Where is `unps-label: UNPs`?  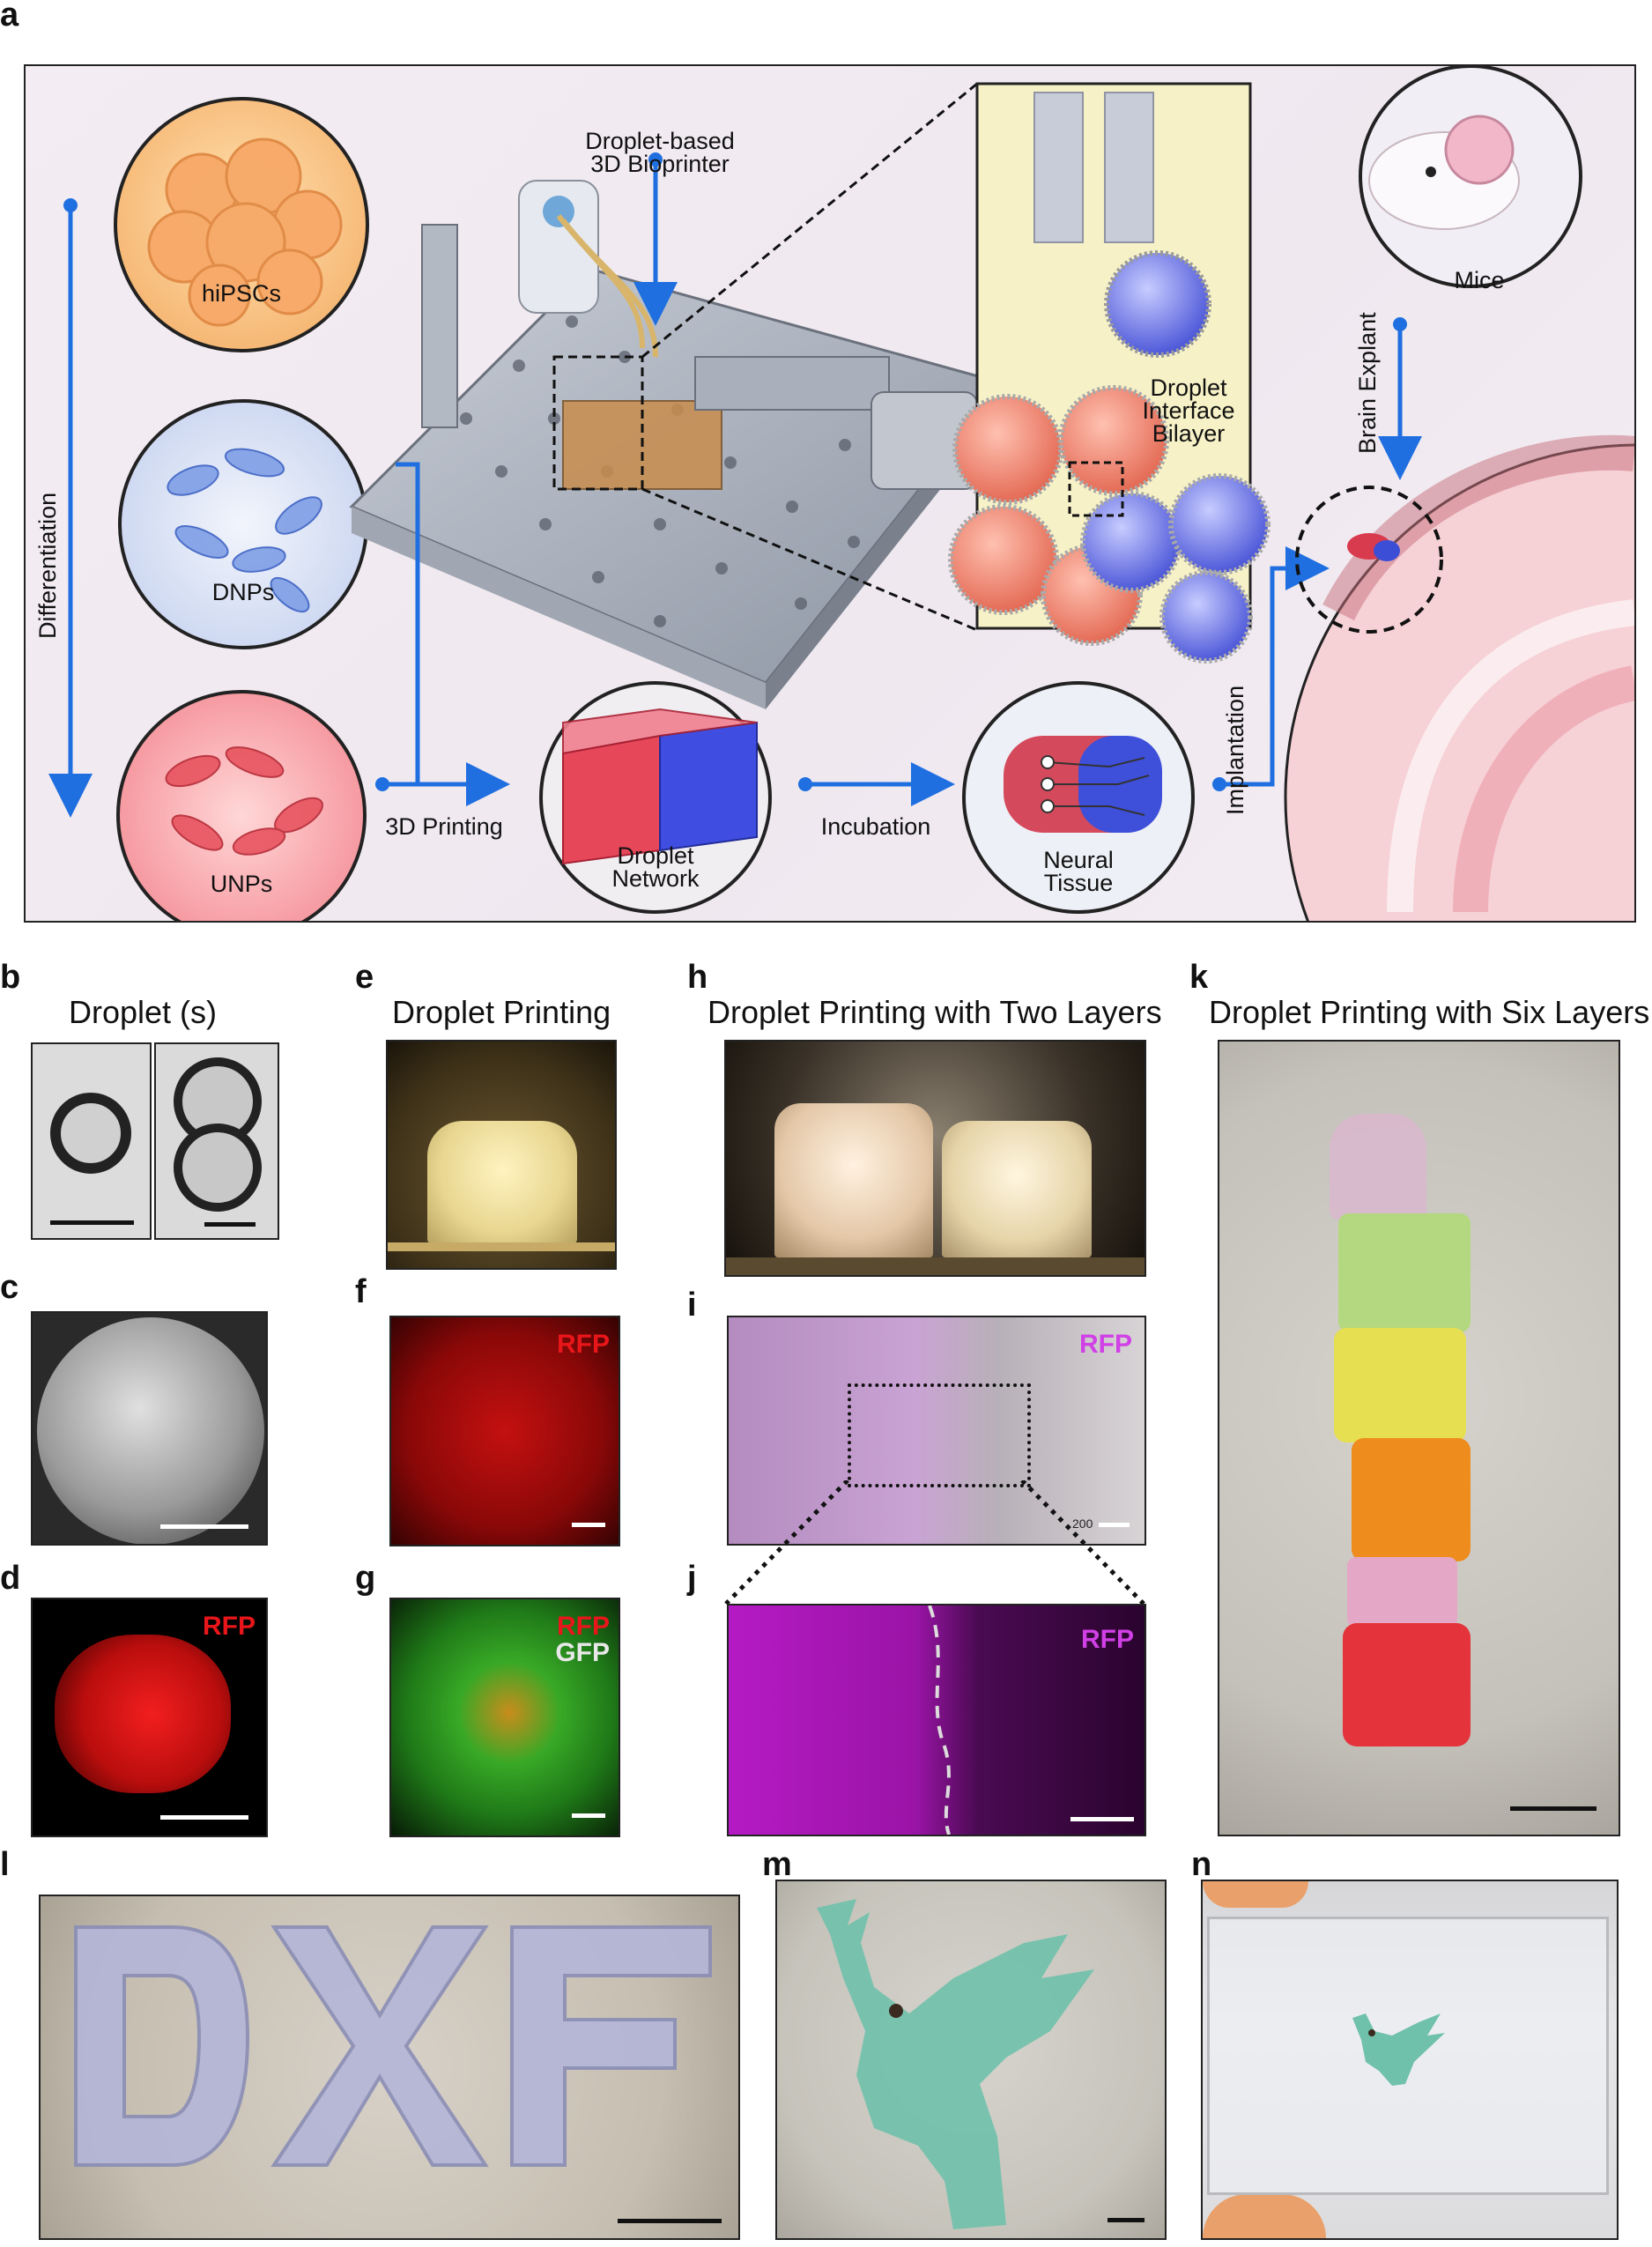
unps-label: UNPs is located at coordinates (241, 884).